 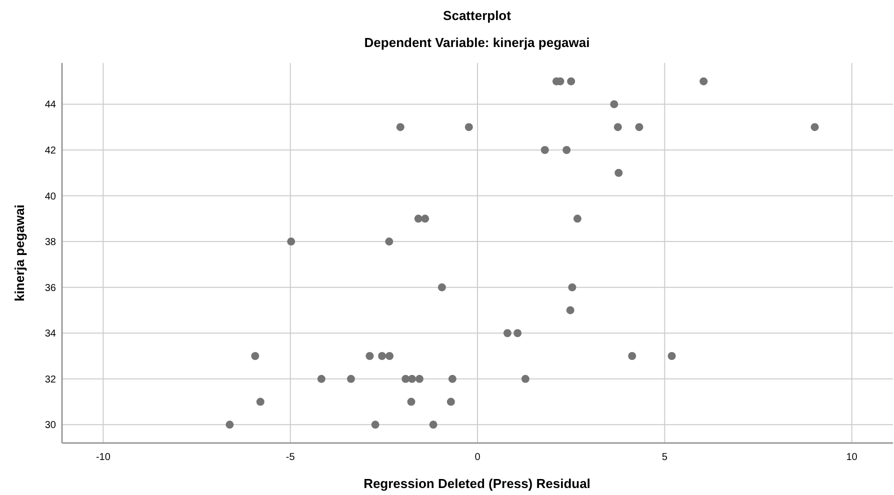 What do you see at coordinates (477, 457) in the screenshot?
I see `x-tick-label: 0` at bounding box center [477, 457].